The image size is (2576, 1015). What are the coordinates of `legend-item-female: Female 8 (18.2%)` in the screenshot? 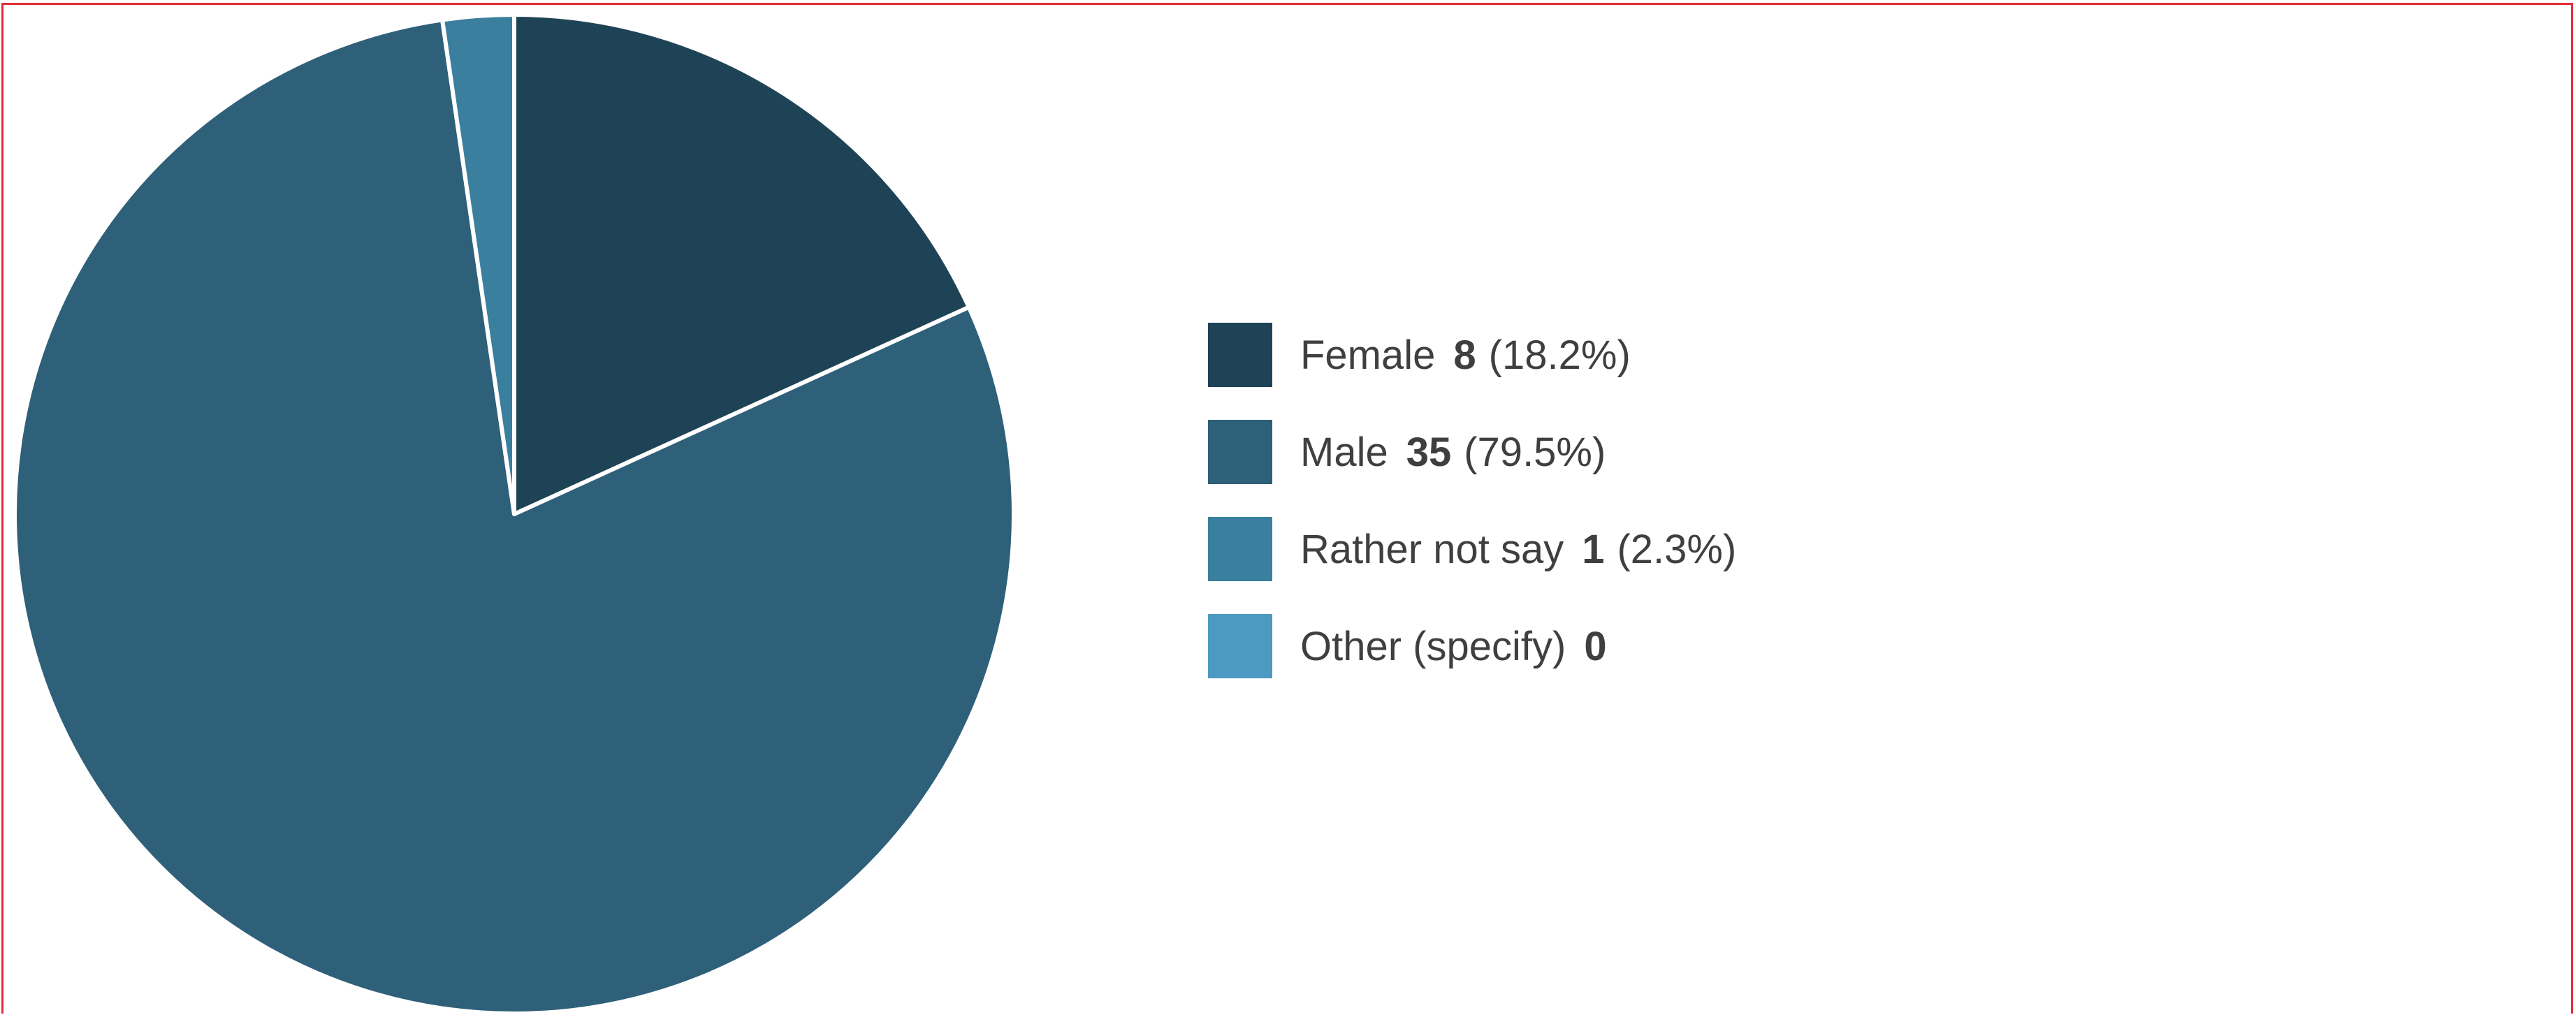 It's located at (1472, 355).